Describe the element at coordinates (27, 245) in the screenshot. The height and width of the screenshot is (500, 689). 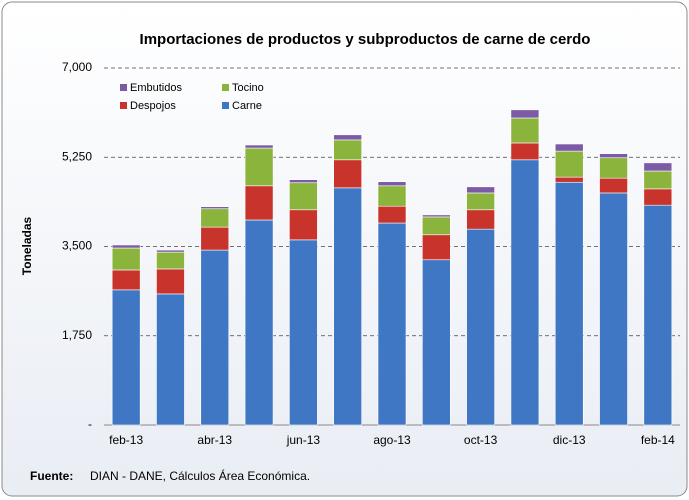
I see `y-axis-label: Toneladas` at that location.